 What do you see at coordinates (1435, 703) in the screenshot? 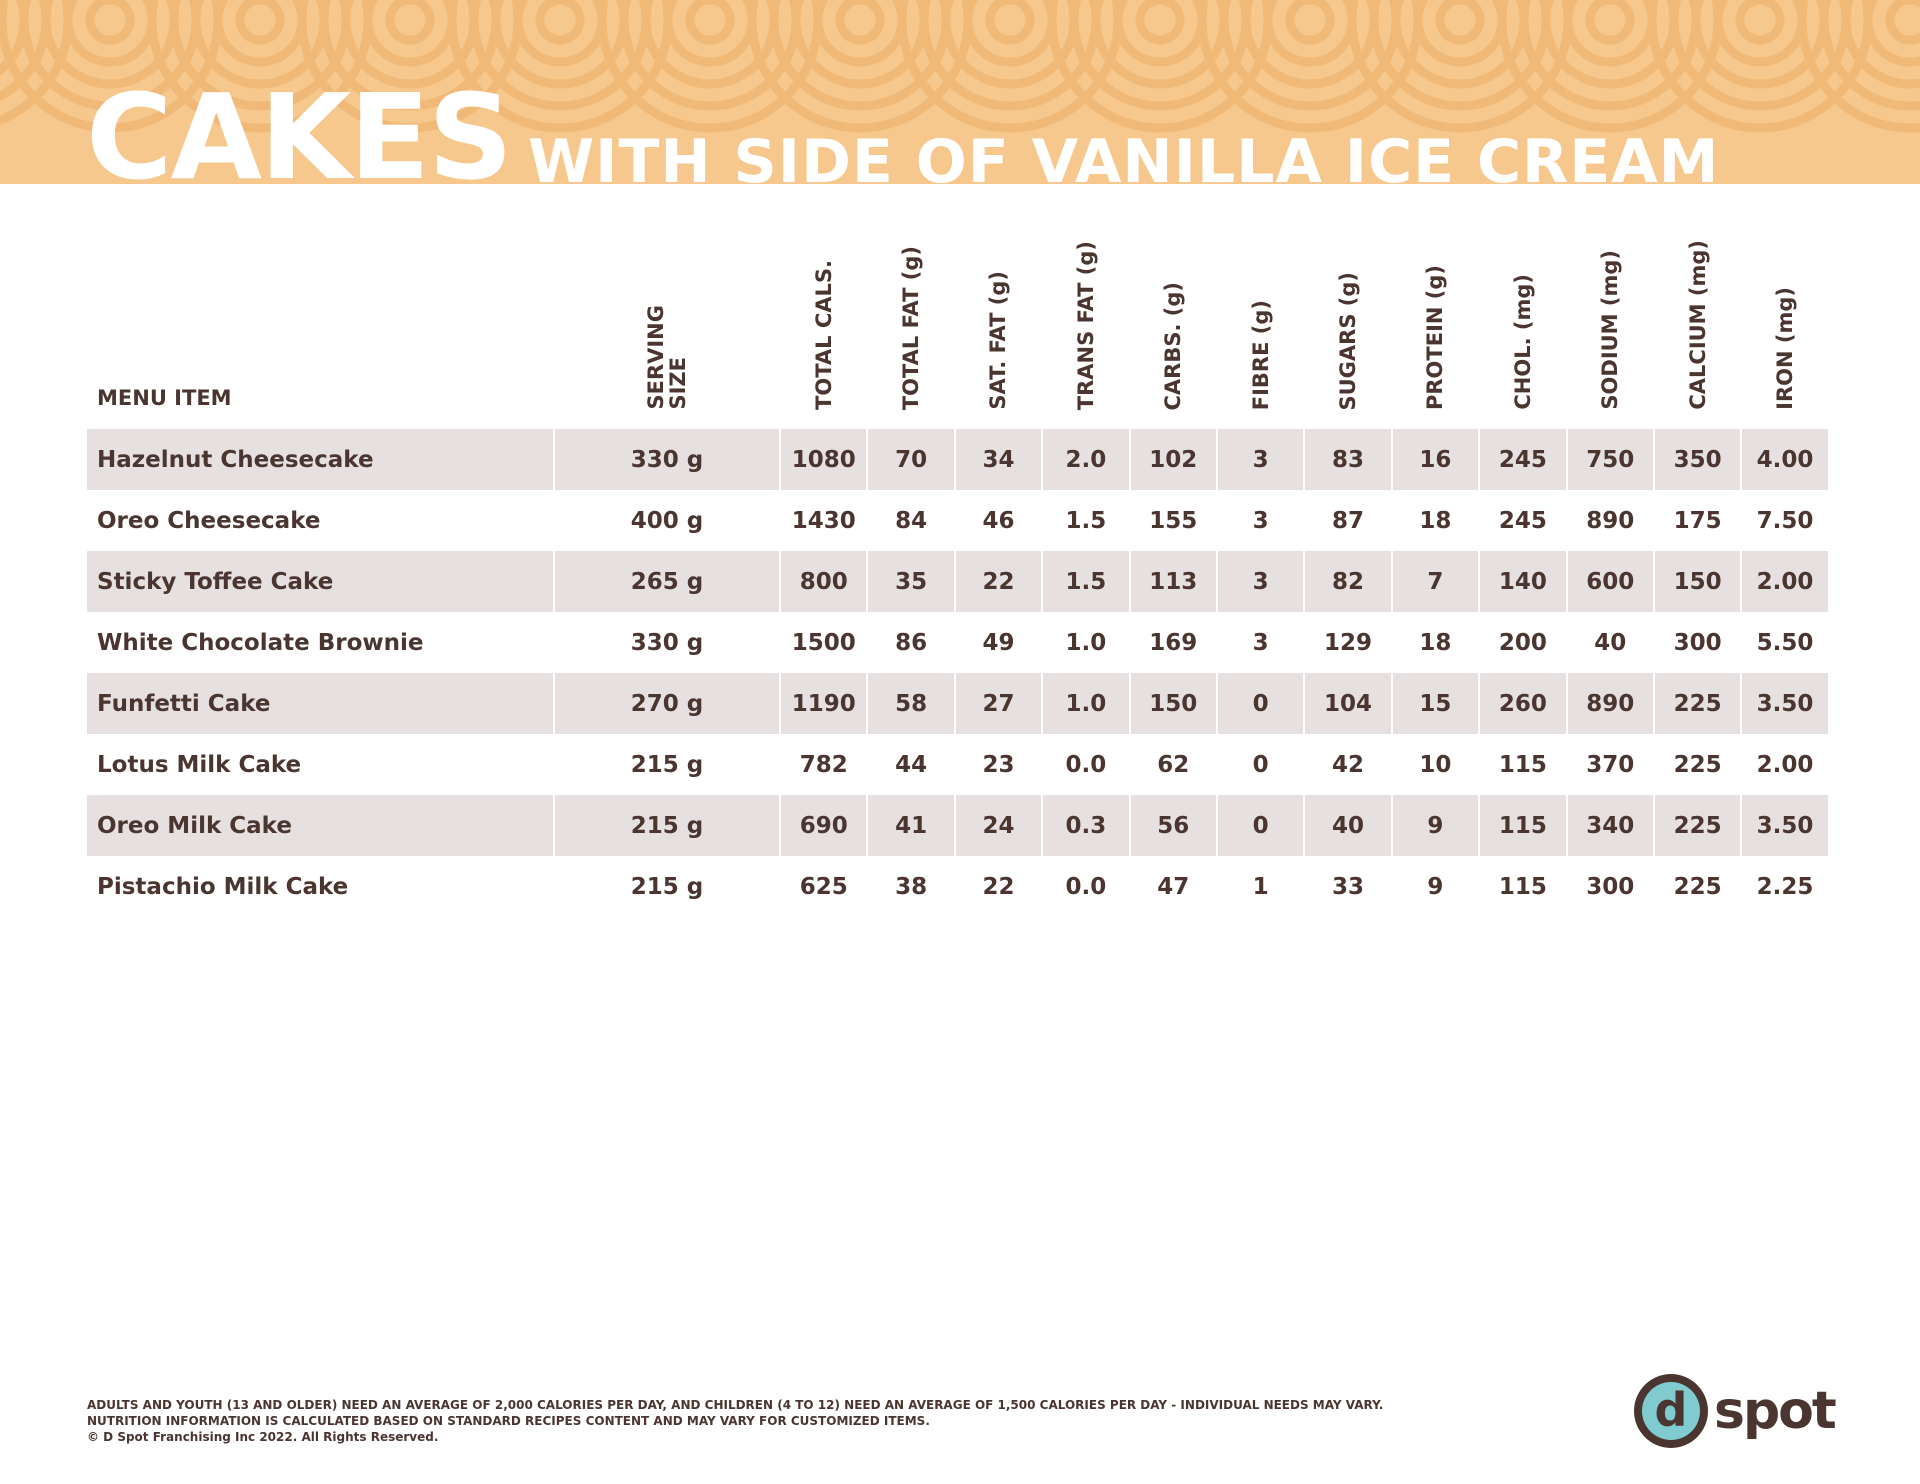
I see `cell: 15` at bounding box center [1435, 703].